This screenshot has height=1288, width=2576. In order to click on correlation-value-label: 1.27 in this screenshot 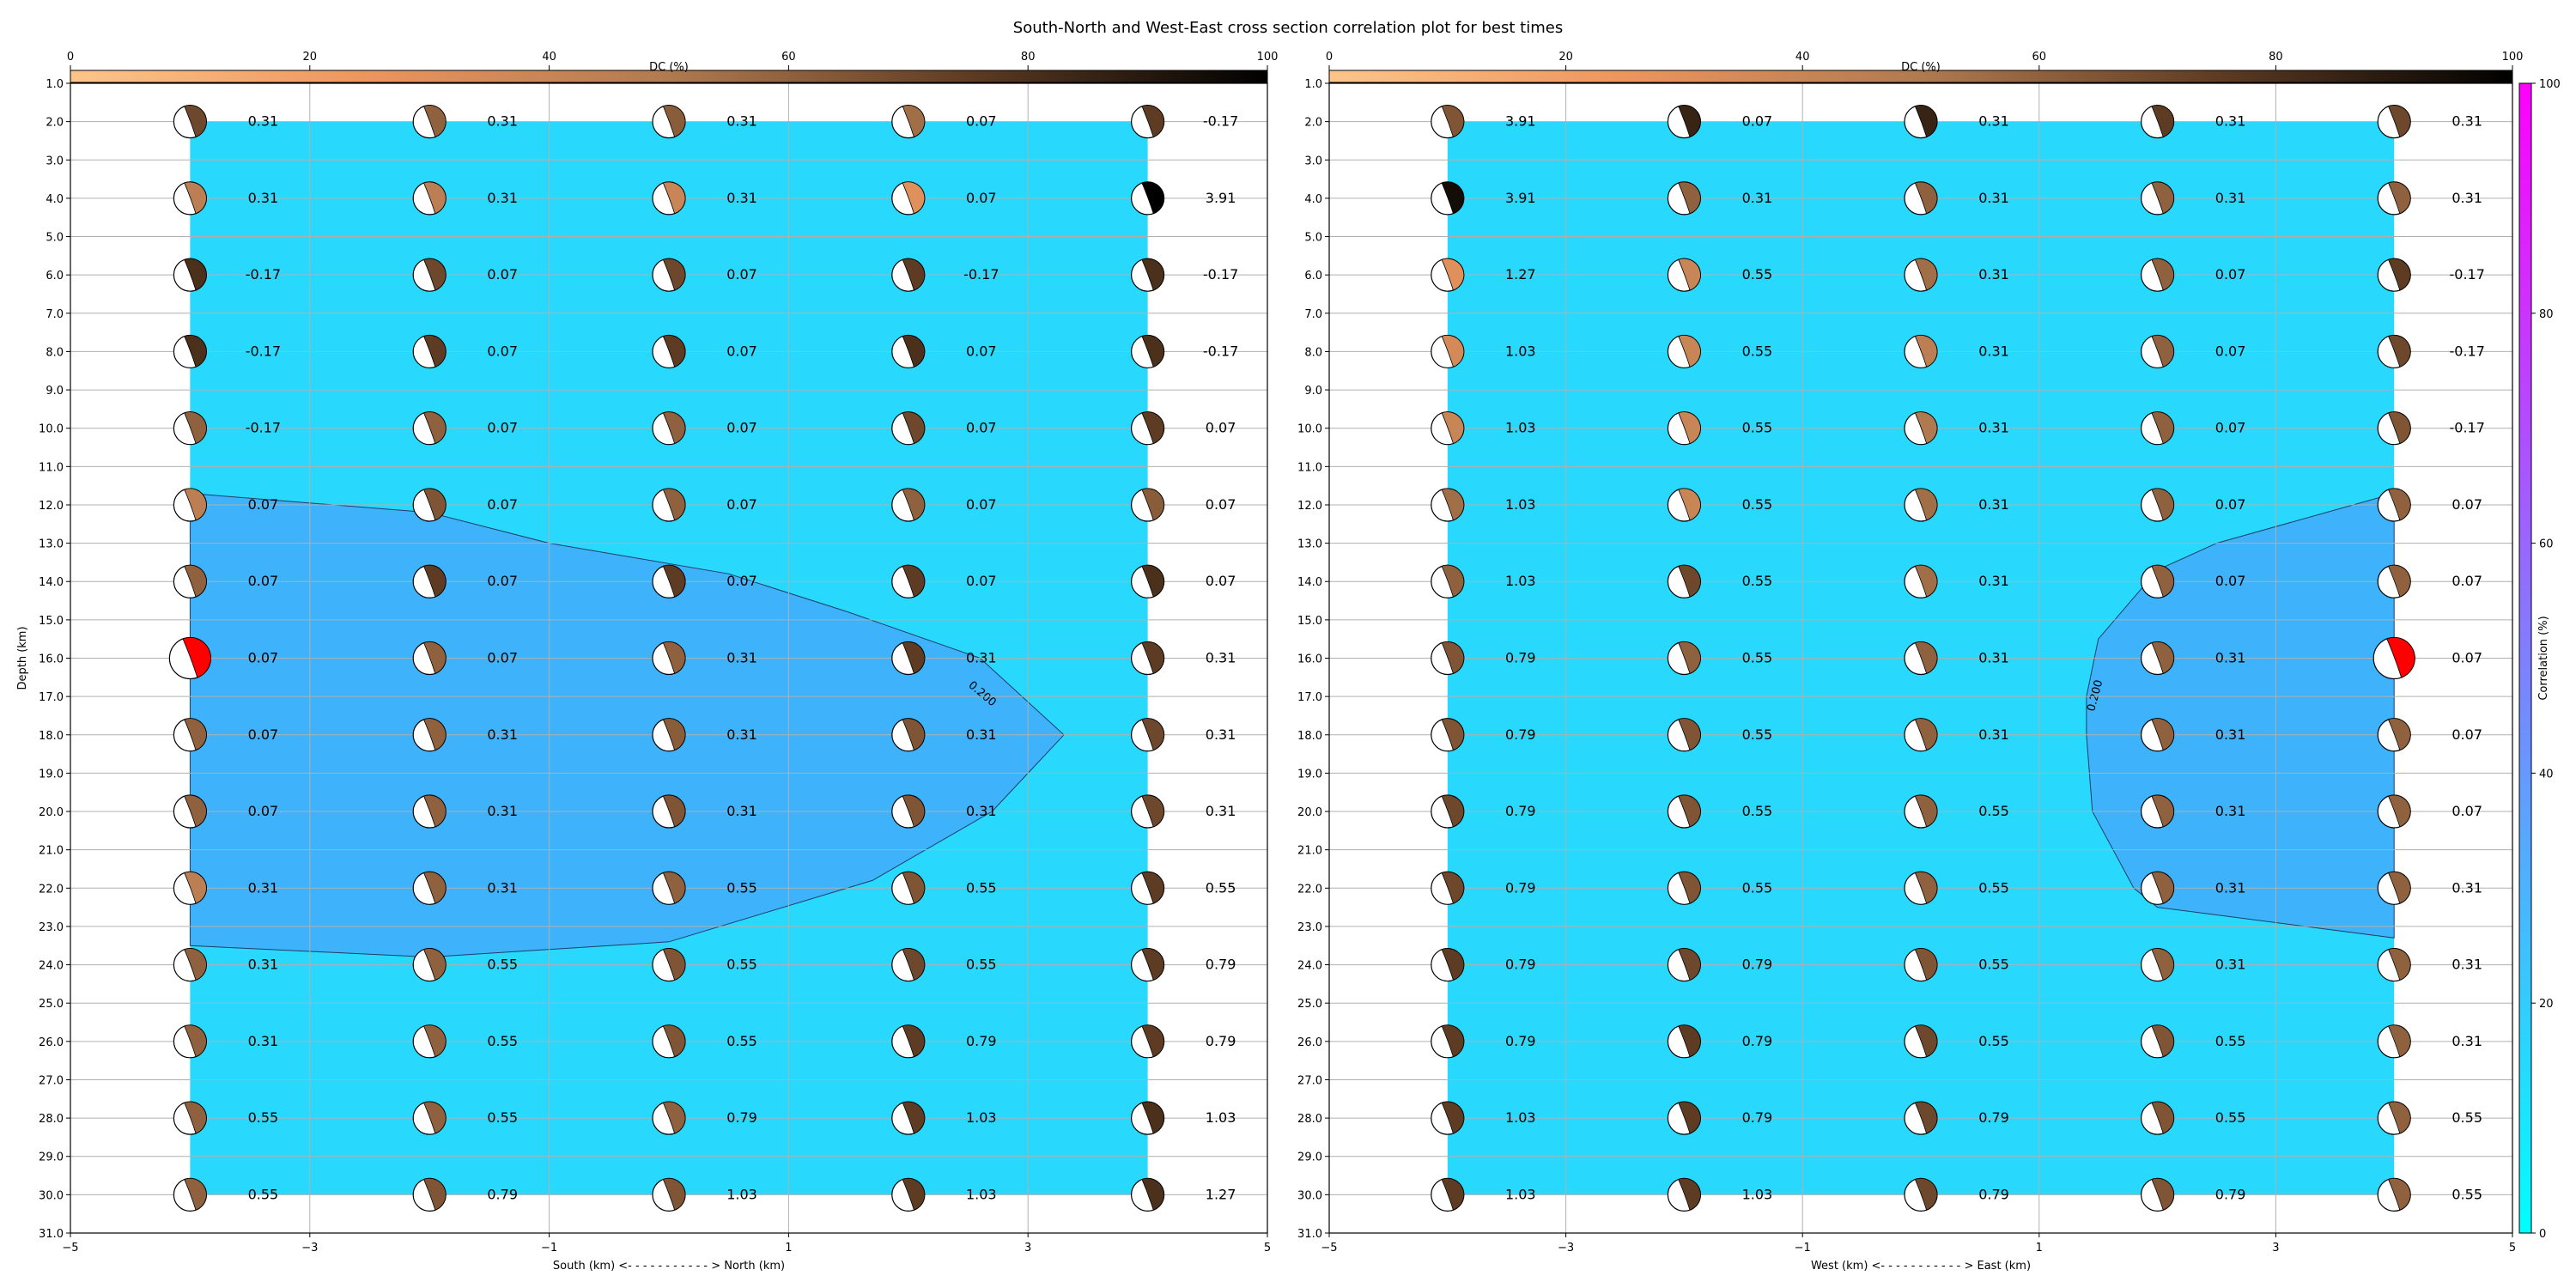, I will do `click(1521, 274)`.